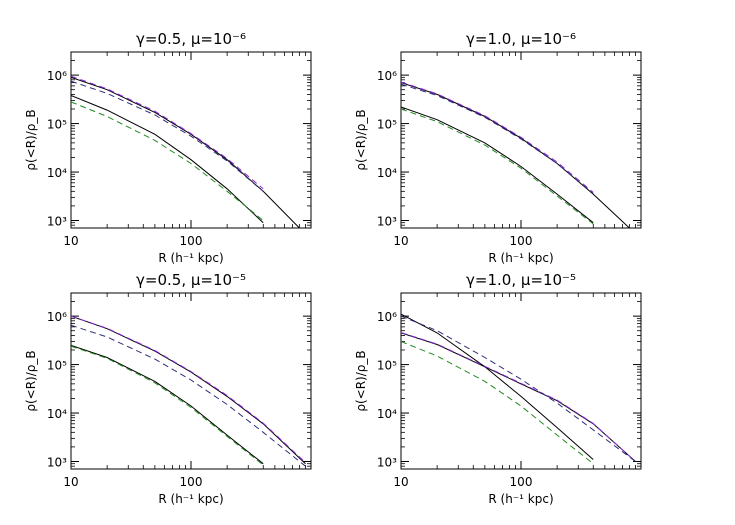 The width and height of the screenshot is (735, 525). I want to click on panel-title: γ=1.0, μ=10⁻⁵, so click(521, 280).